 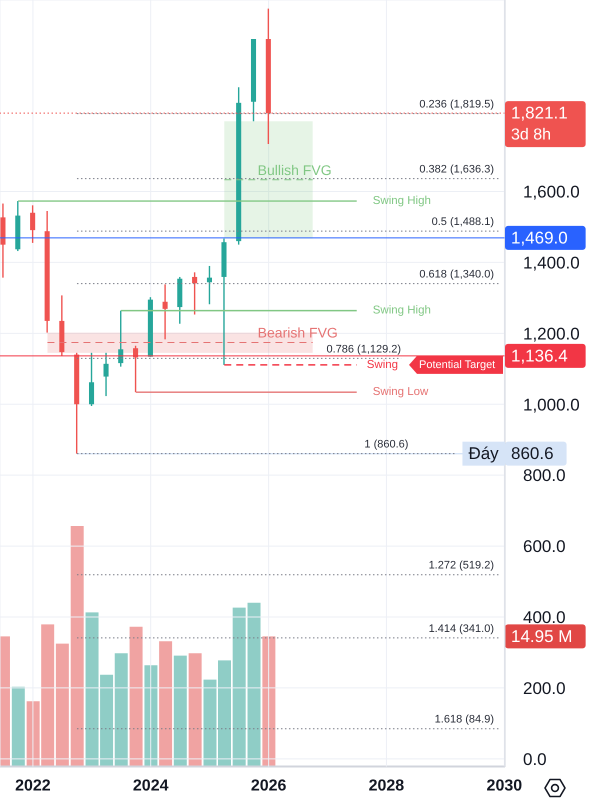 I want to click on series-label: Bullish FVG, so click(x=295, y=170).